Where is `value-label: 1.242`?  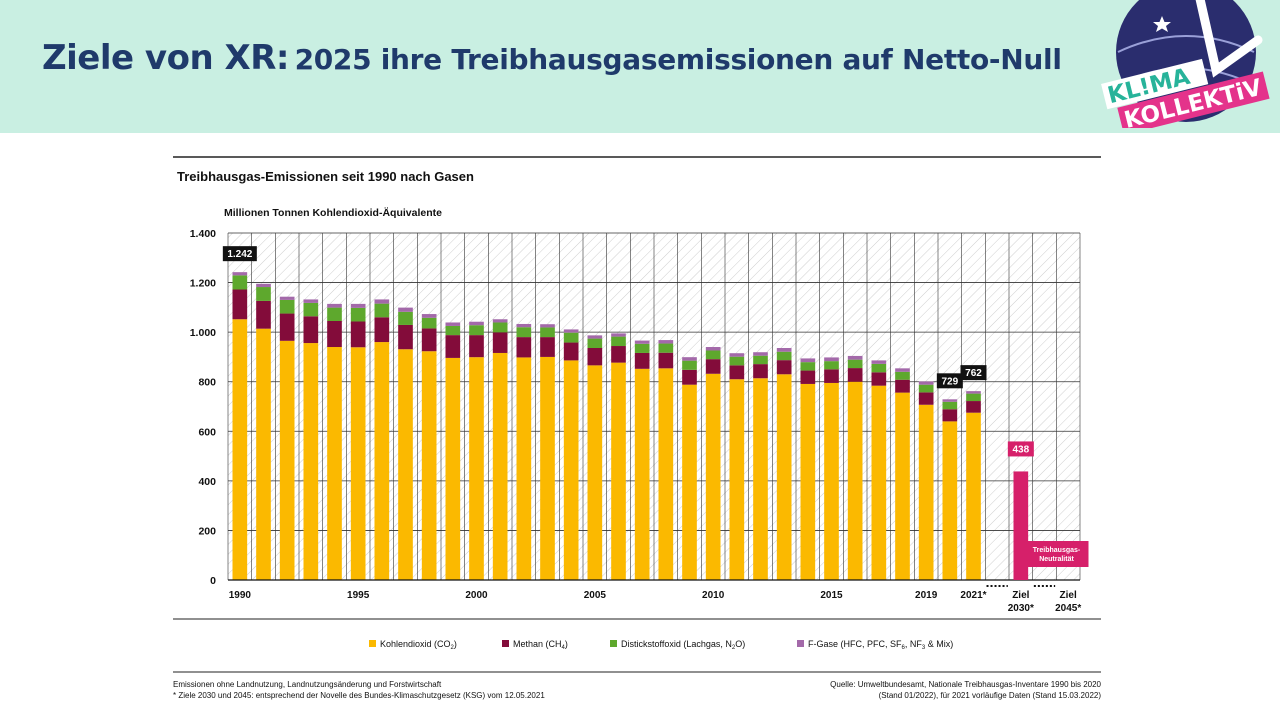
value-label: 1.242 is located at coordinates (239, 254).